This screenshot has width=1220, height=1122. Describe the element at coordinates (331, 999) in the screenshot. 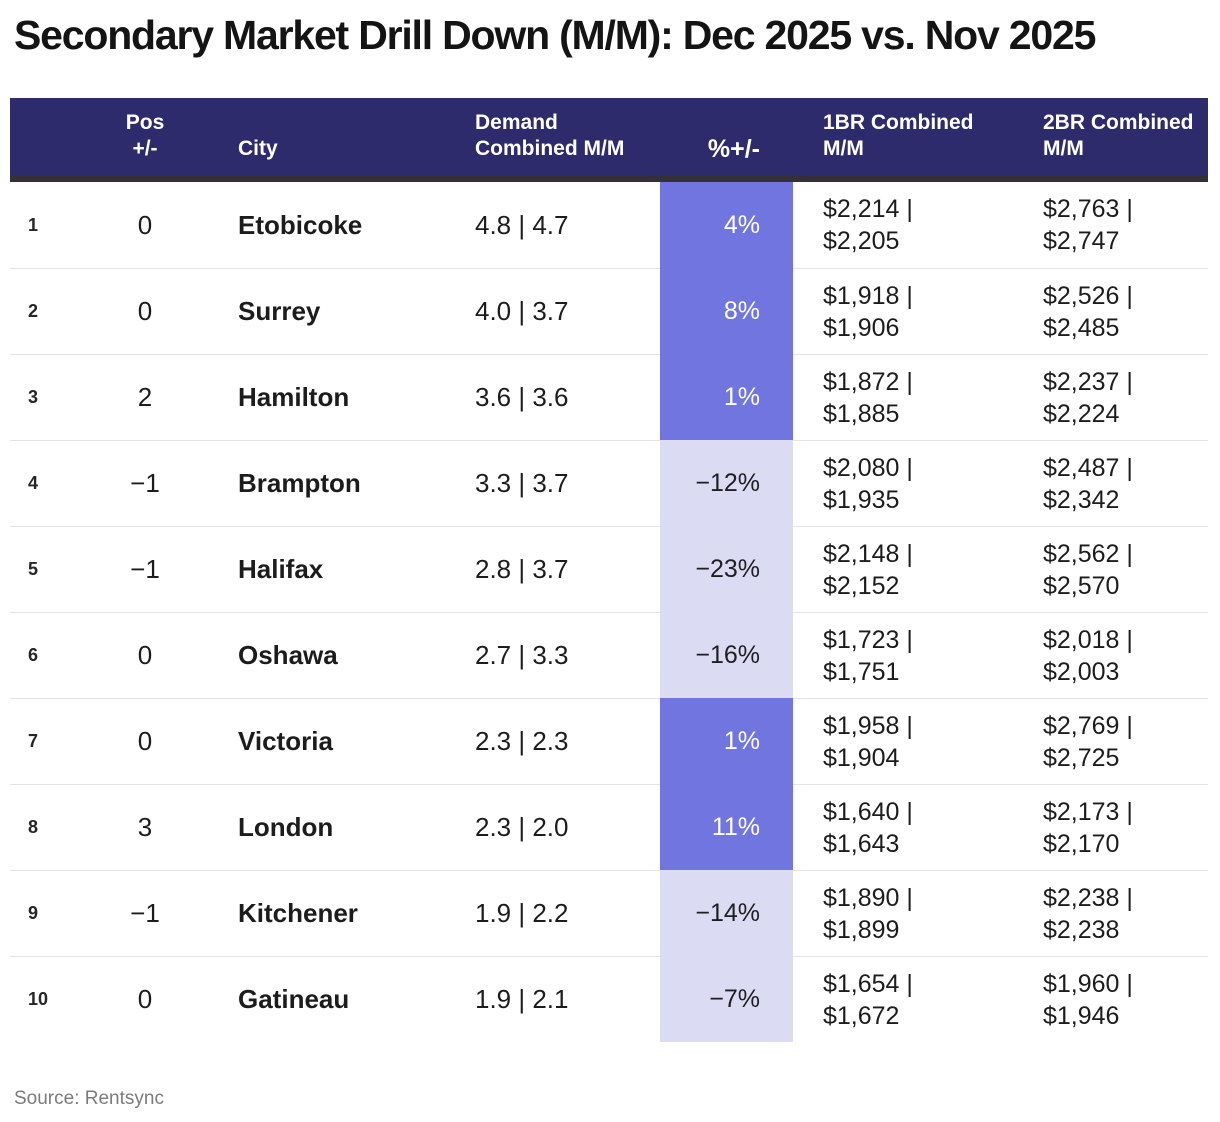

I see `city-cell: Gatineau` at that location.